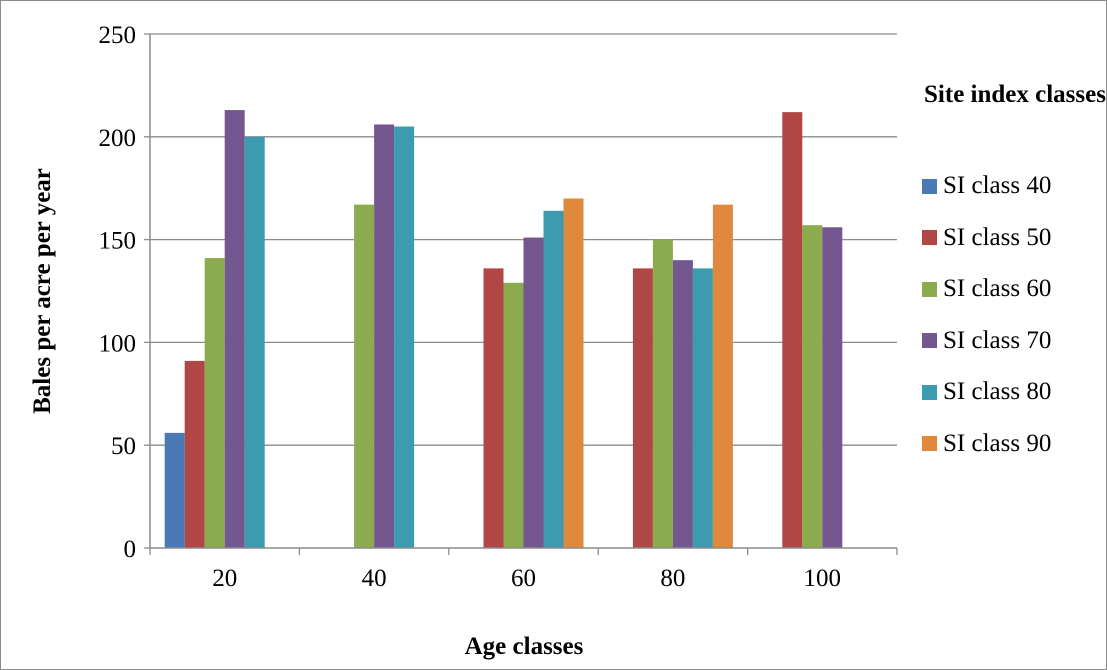  What do you see at coordinates (224, 578) in the screenshot?
I see `x-tick-label: 20` at bounding box center [224, 578].